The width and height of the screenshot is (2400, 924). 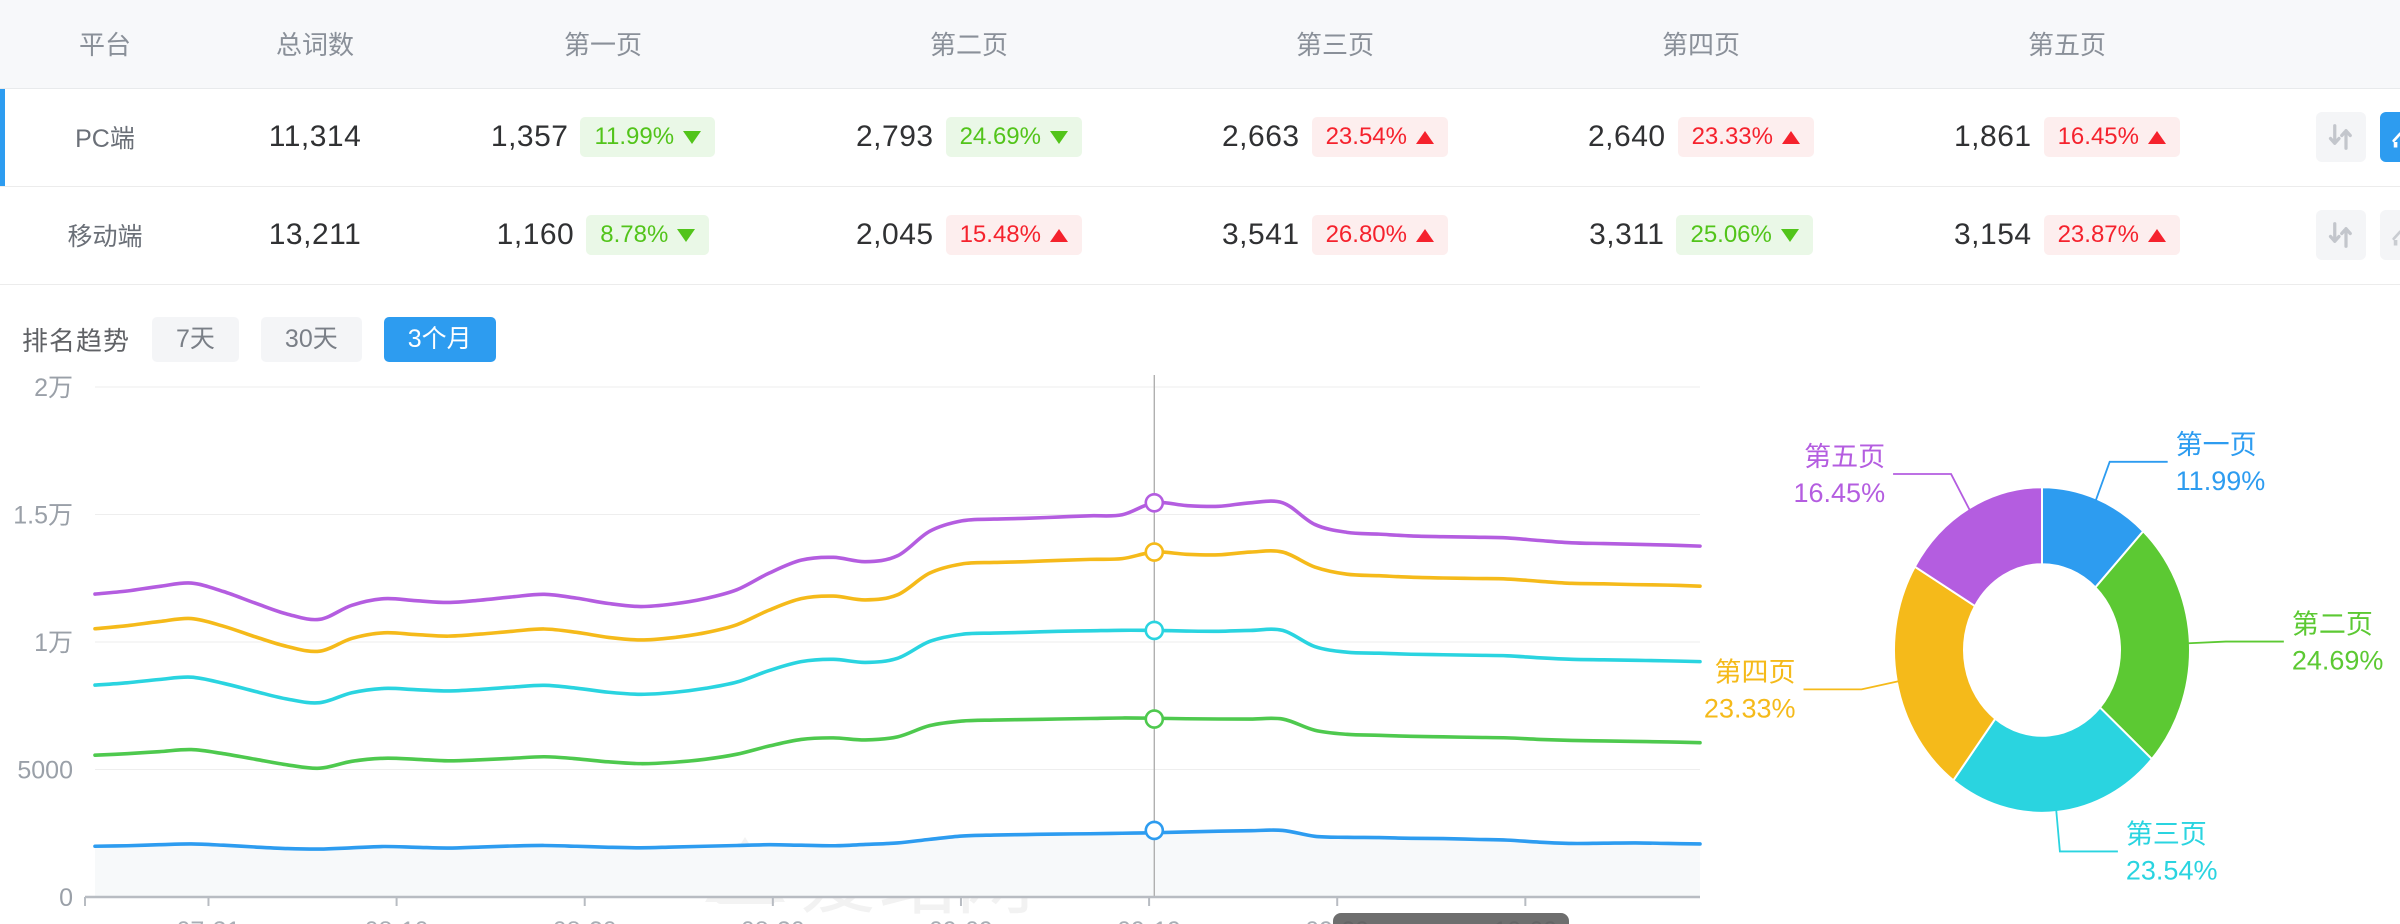 I want to click on page-percent-value: 26.80%, so click(x=1366, y=234).